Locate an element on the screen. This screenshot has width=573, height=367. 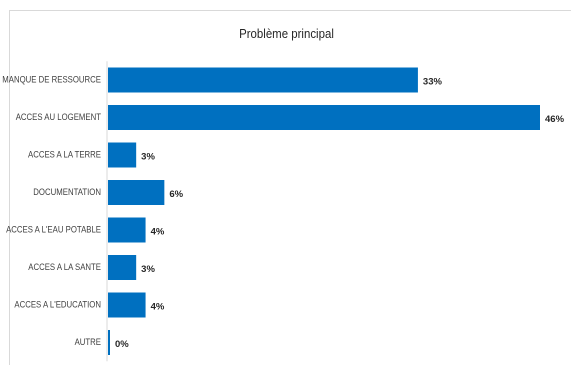
category-label: DOCUMENTATION is located at coordinates (67, 192).